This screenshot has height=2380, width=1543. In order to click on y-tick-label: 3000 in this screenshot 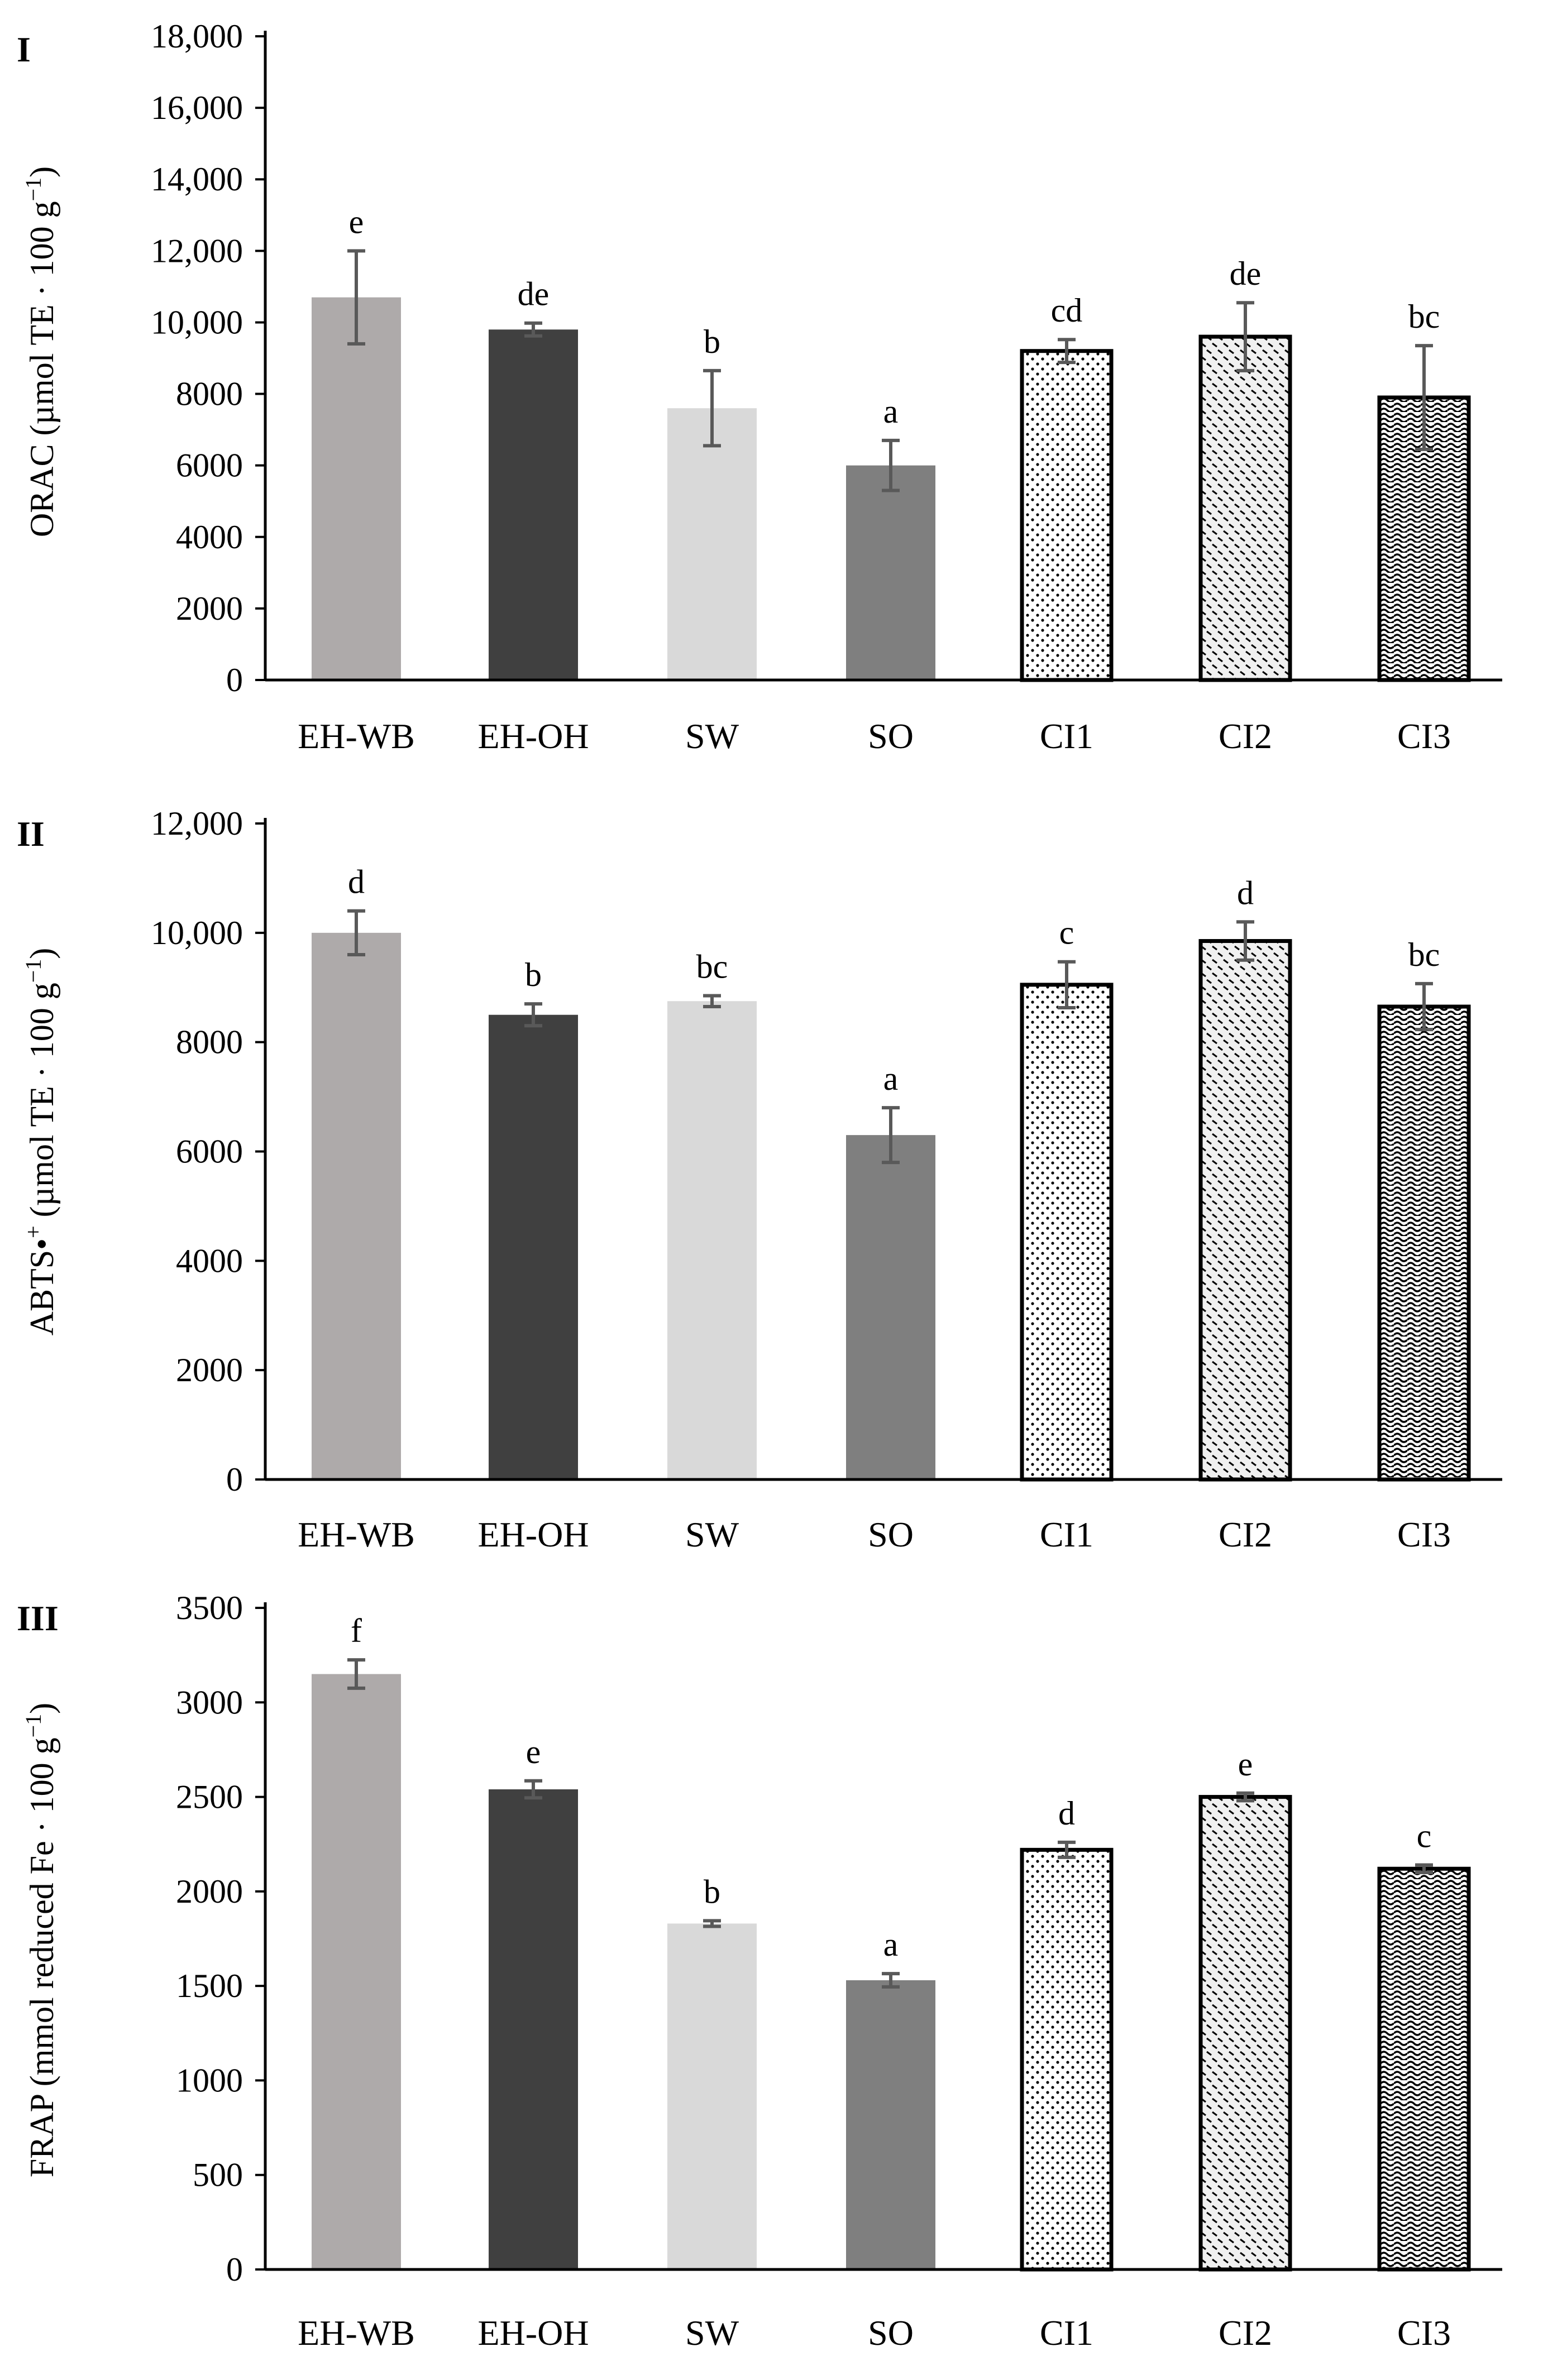, I will do `click(209, 1702)`.